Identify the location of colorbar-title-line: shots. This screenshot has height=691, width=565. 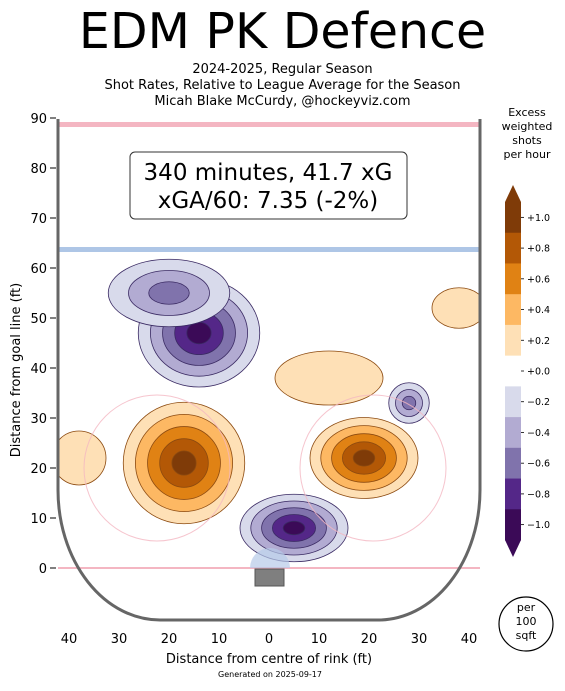
(527, 140).